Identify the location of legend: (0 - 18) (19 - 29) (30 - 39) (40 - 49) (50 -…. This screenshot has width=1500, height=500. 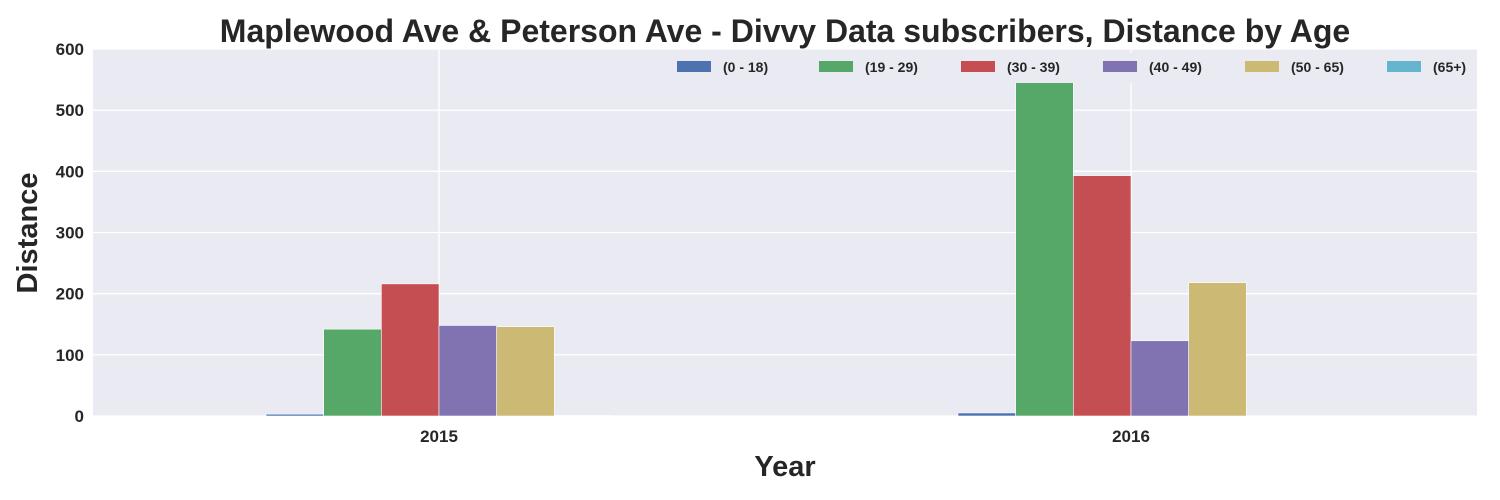
(1070, 68).